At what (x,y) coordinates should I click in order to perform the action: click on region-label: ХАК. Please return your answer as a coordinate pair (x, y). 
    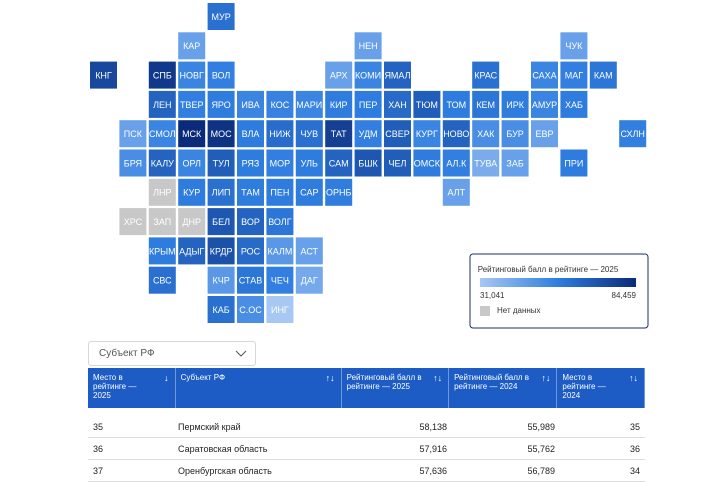
    Looking at the image, I should click on (486, 134).